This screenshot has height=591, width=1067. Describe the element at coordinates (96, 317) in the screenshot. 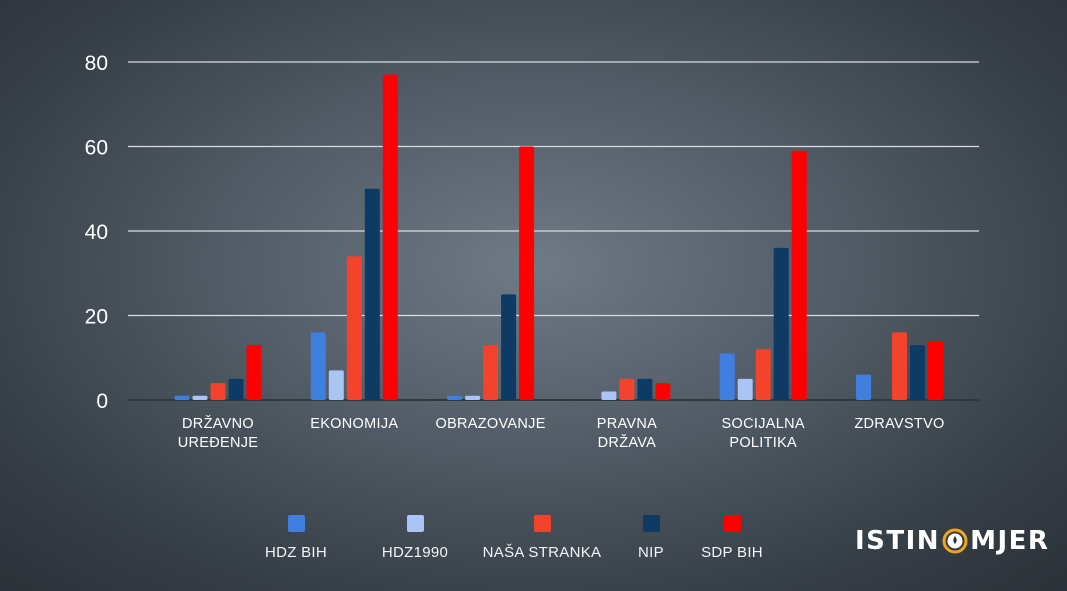

I see `y-tick-label: 20` at that location.